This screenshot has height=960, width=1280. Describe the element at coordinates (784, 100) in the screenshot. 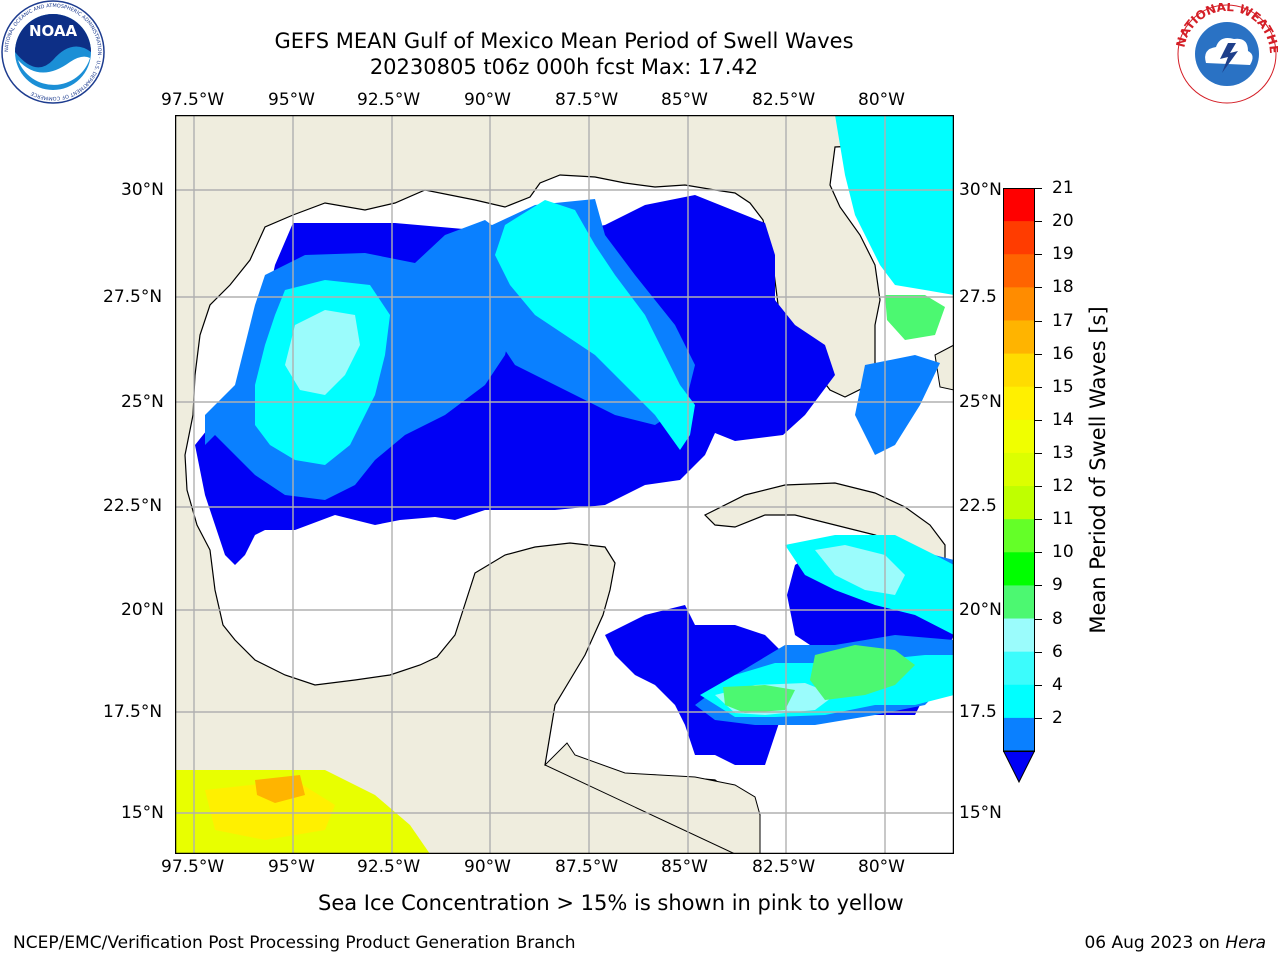

I see `lon-label-top: 82.5°W` at that location.